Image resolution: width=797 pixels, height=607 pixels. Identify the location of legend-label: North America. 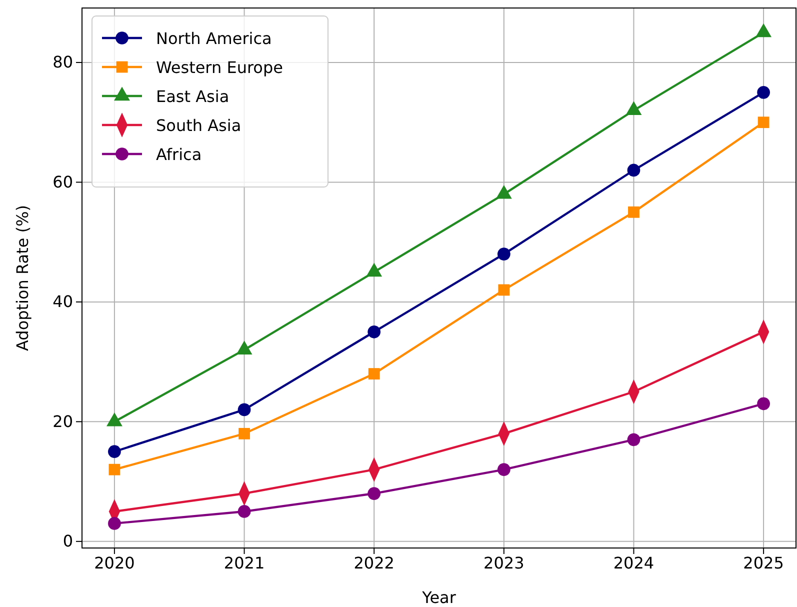
(214, 38).